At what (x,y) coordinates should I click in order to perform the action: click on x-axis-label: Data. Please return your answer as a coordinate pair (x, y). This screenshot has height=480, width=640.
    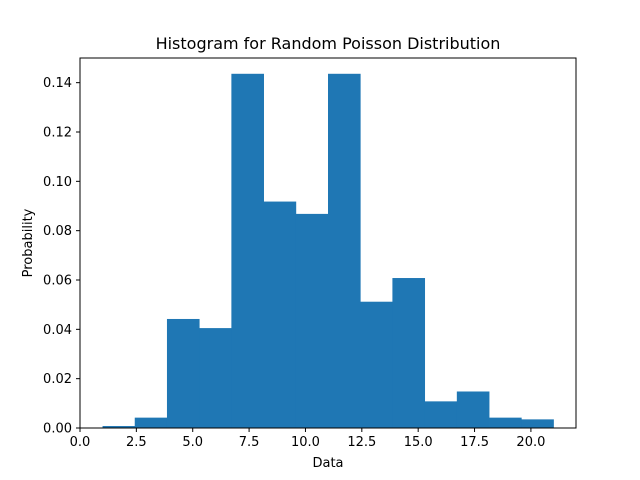
    Looking at the image, I should click on (327, 463).